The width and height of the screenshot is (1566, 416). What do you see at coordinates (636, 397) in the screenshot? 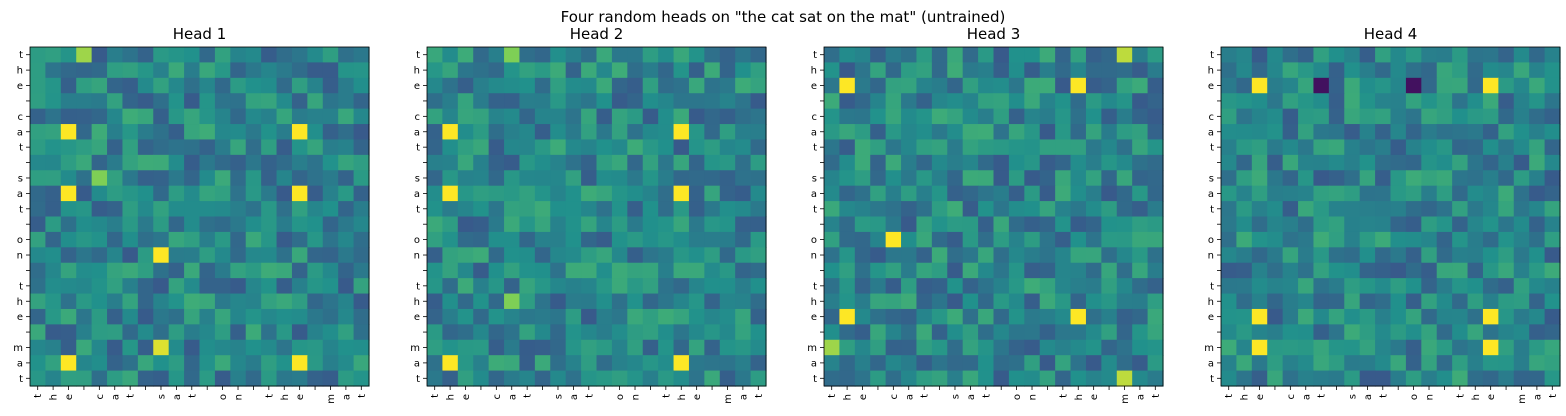
I see `x-tick-label: n` at bounding box center [636, 397].